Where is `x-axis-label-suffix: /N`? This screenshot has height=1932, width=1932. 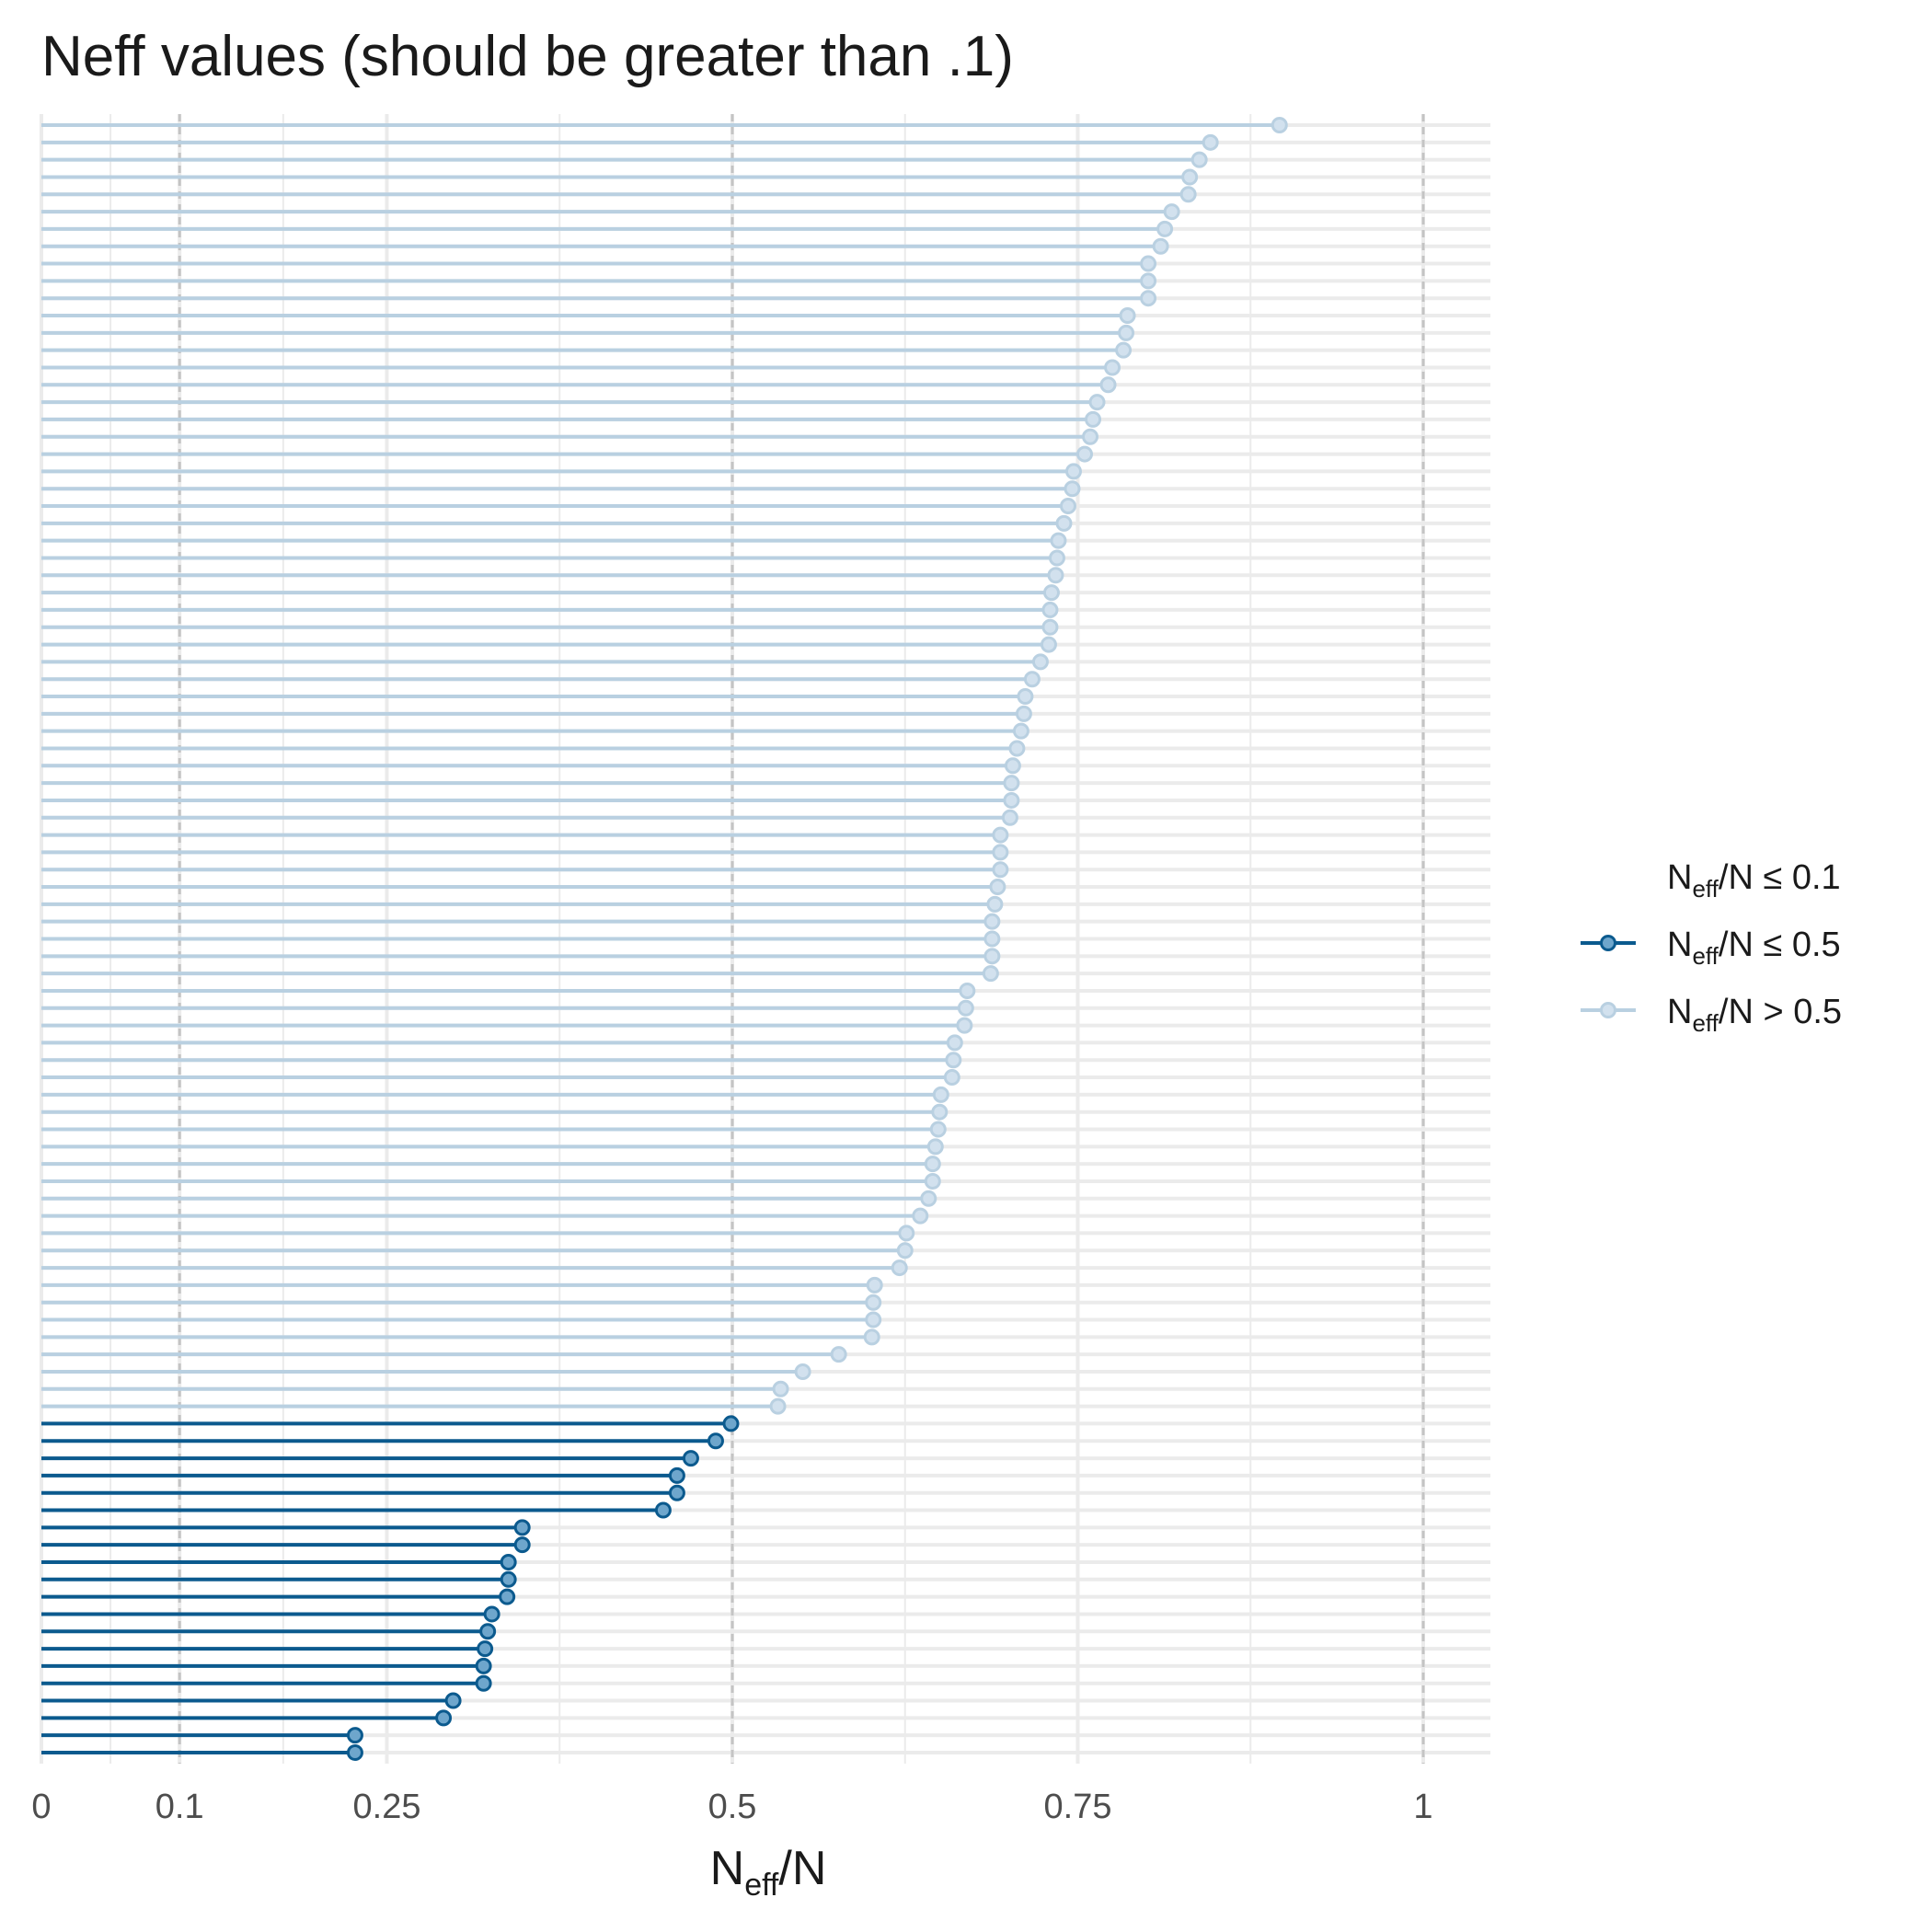
x-axis-label-suffix: /N is located at coordinates (802, 1868).